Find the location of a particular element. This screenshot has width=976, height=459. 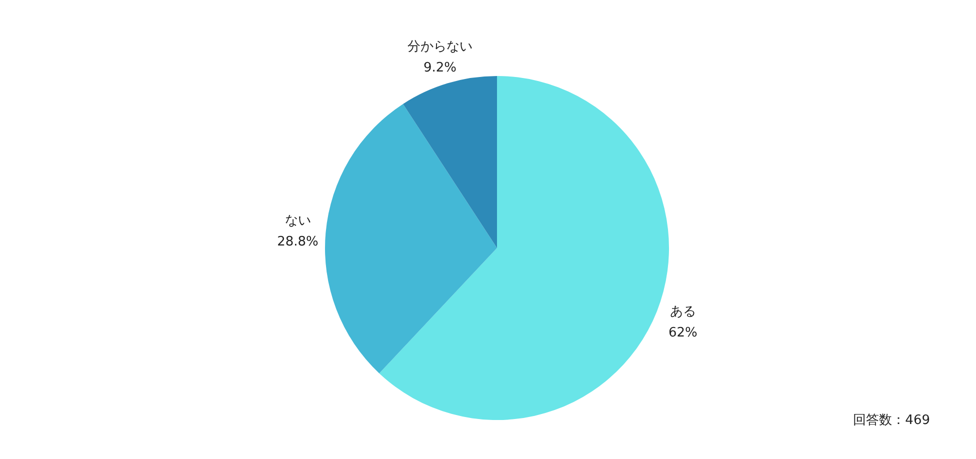

slice-label: ある is located at coordinates (683, 312).